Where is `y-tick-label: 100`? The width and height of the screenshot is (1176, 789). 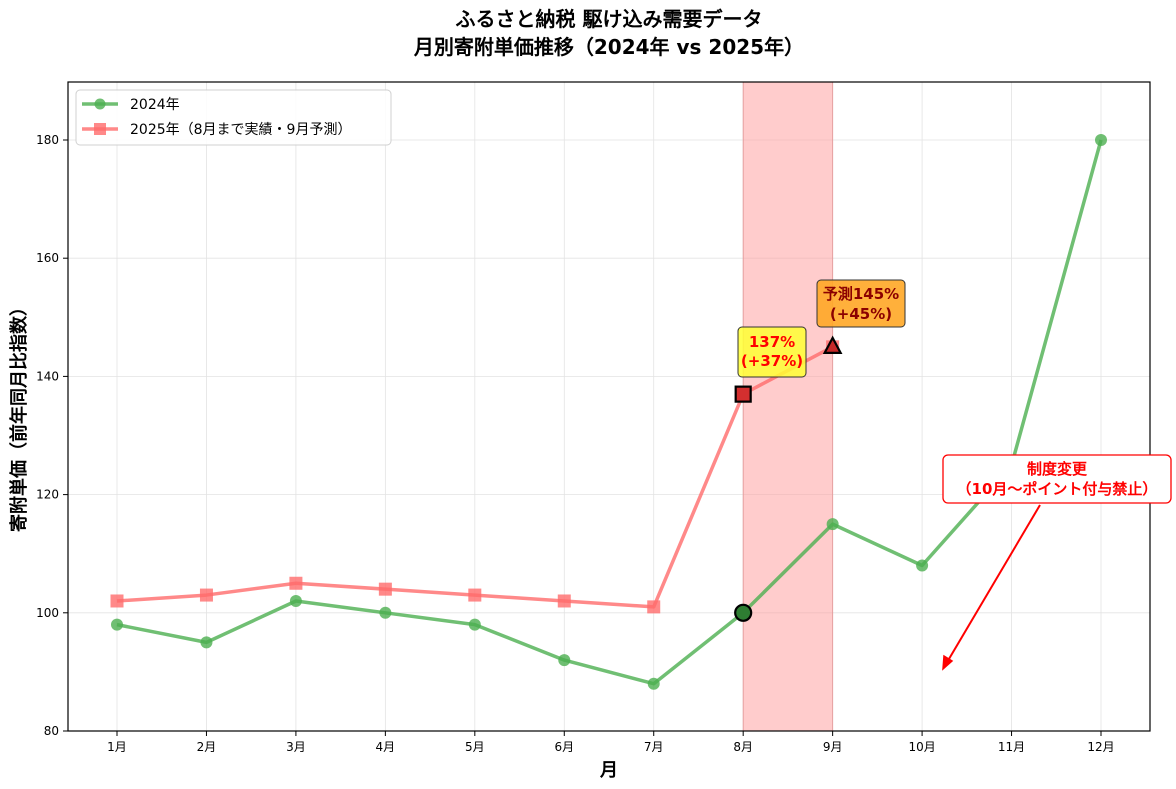
y-tick-label: 100 is located at coordinates (47, 613).